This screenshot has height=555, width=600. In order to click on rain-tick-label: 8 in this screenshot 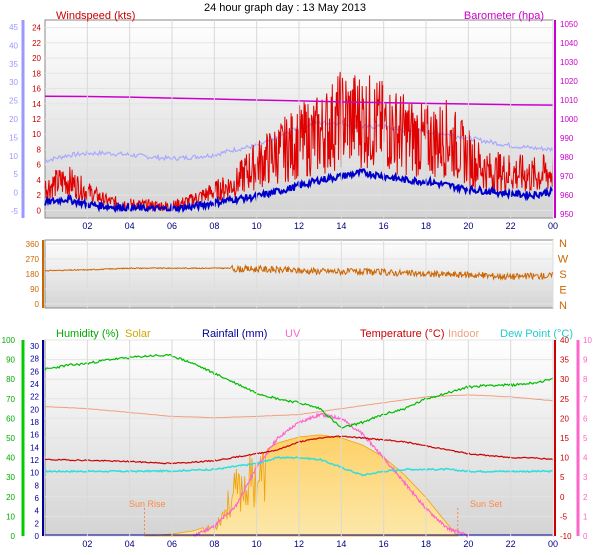, I will do `click(37, 485)`.